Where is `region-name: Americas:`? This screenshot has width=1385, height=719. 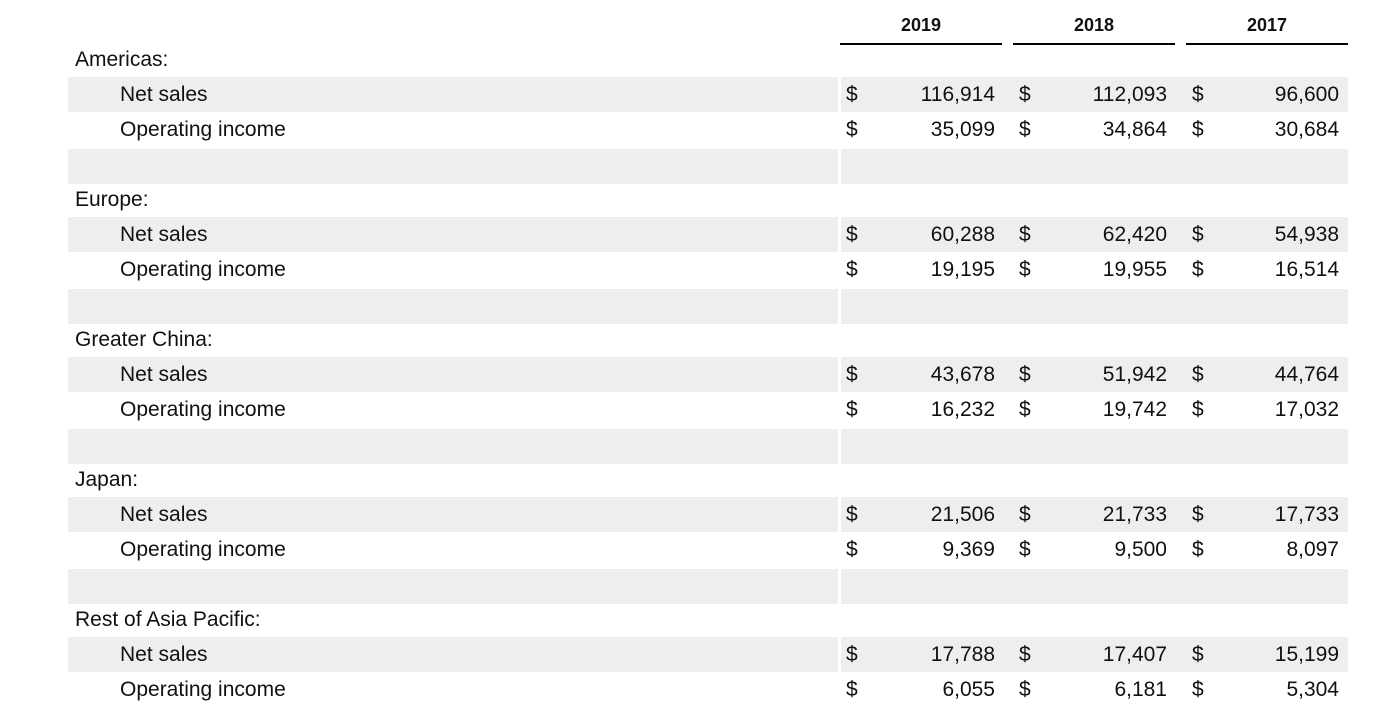 region-name: Americas: is located at coordinates (122, 59).